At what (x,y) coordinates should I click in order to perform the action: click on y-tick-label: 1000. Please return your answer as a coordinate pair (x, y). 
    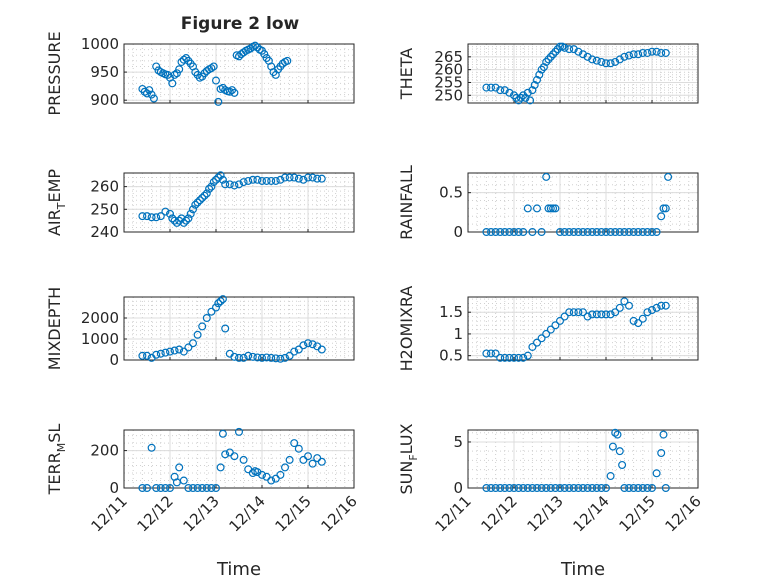
    Looking at the image, I should click on (100, 339).